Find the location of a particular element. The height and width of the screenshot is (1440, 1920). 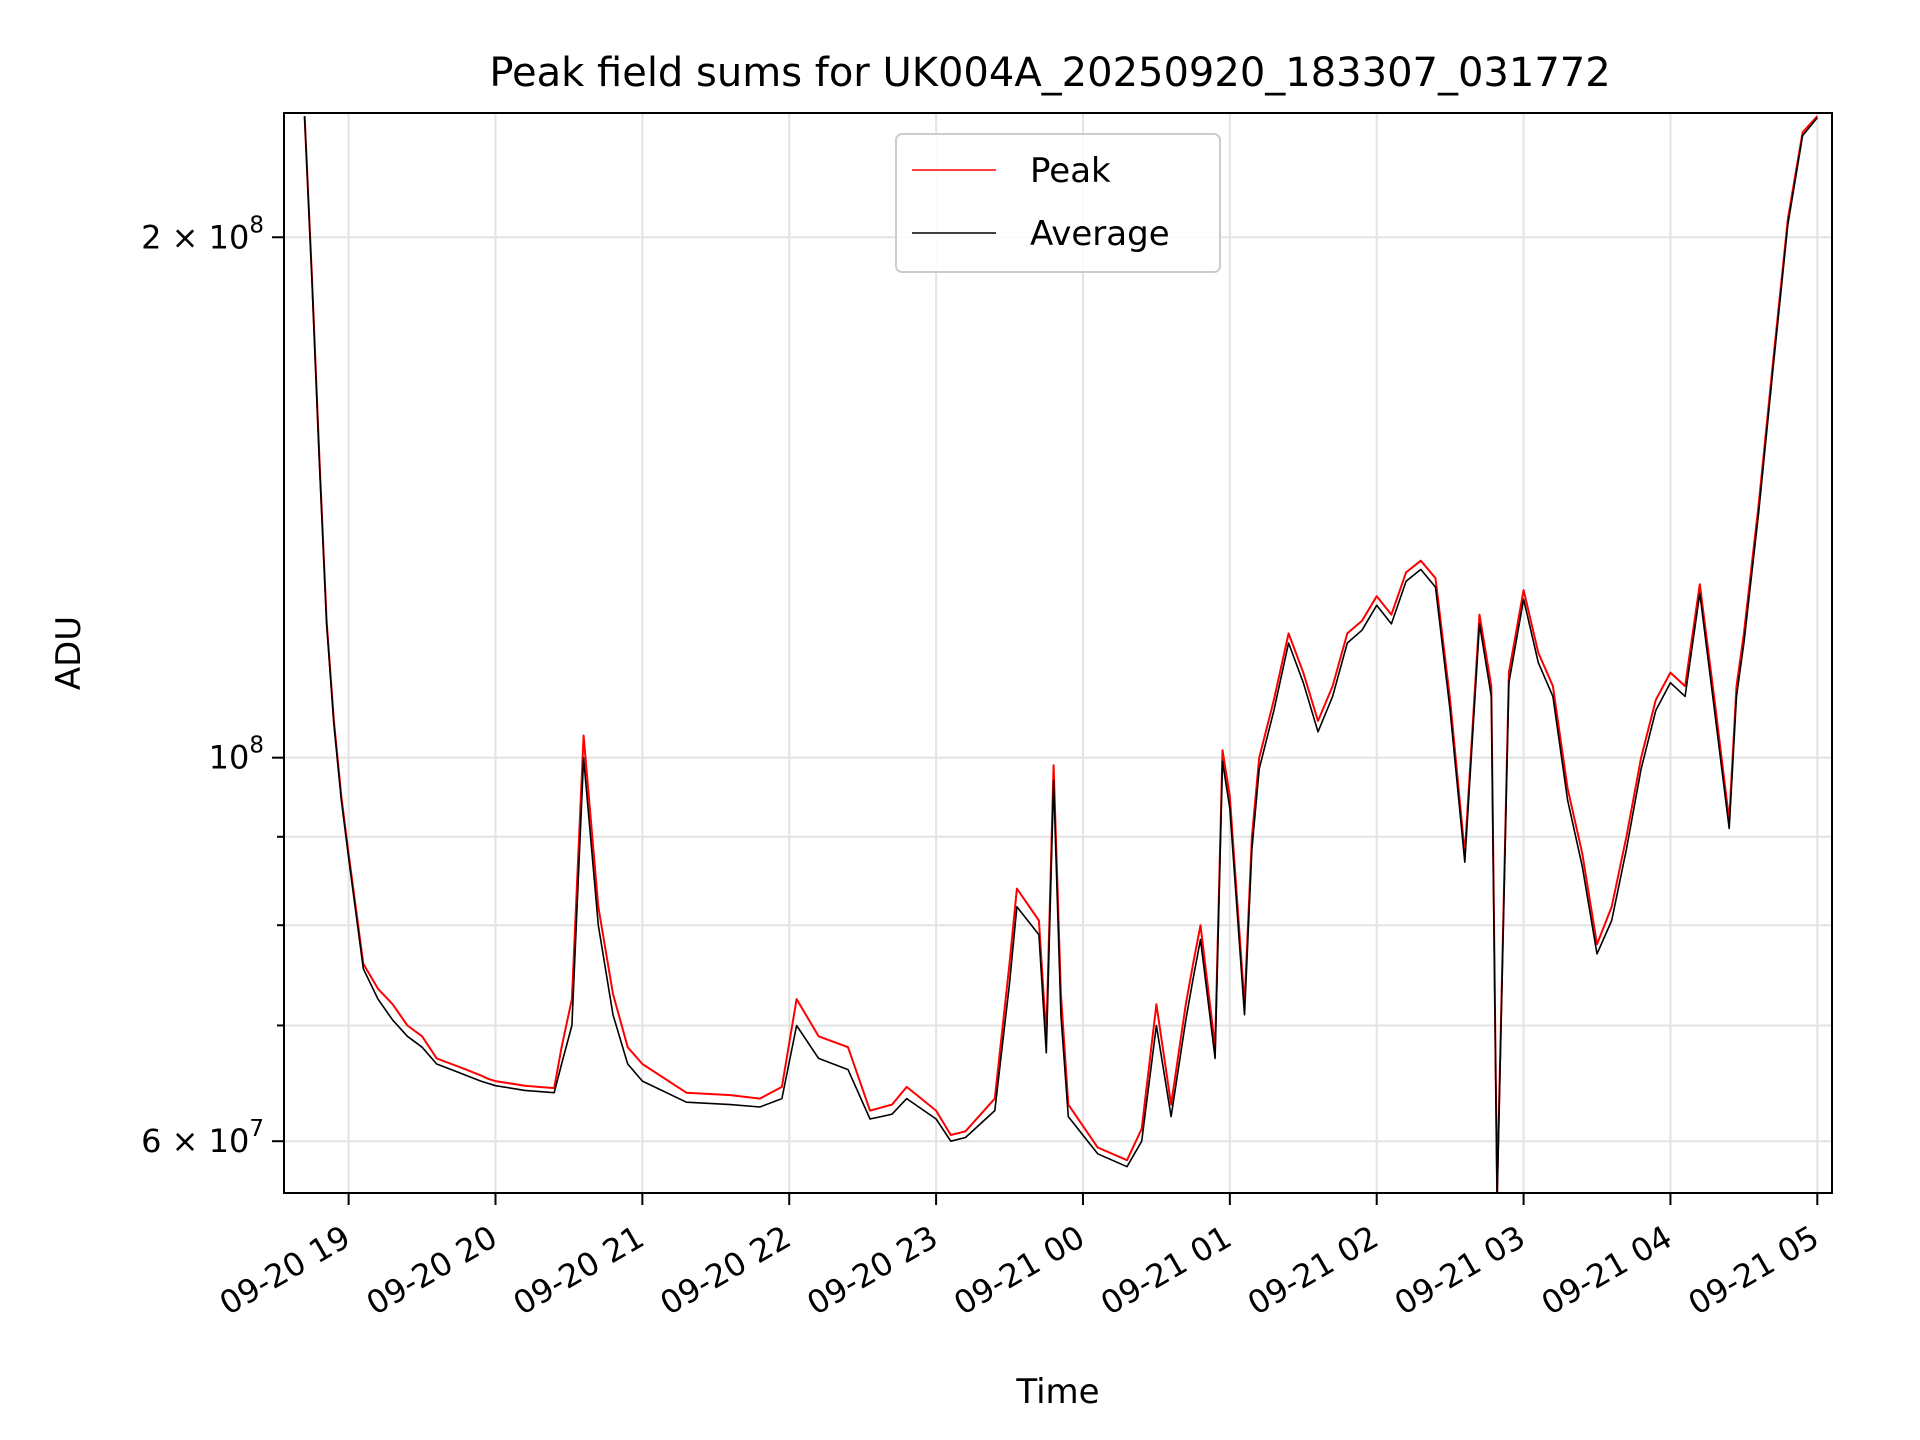

x-tick-label: 09-20 21 is located at coordinates (579, 1270).